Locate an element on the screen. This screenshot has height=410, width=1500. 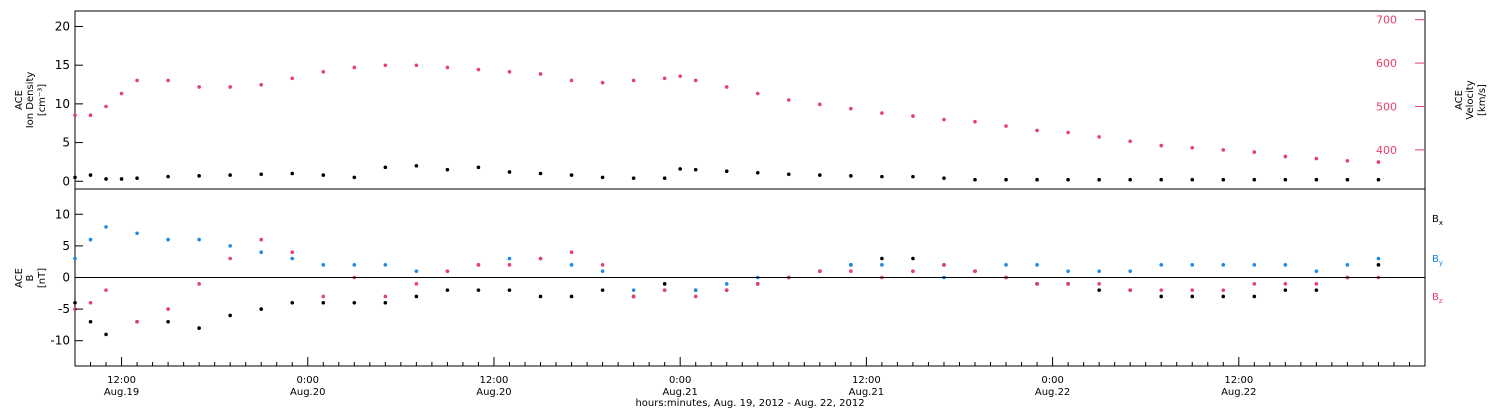
top-right-tick-label-1: 500 is located at coordinates (1386, 107).